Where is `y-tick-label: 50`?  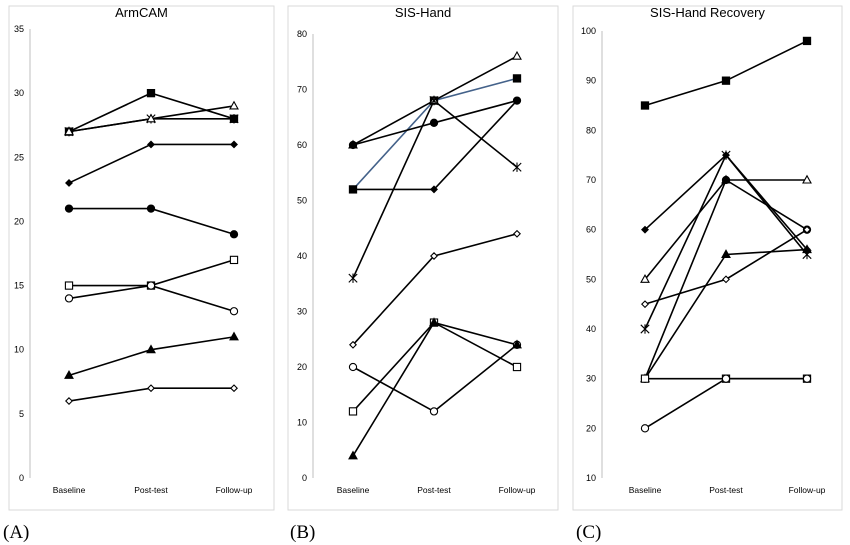
y-tick-label: 50 is located at coordinates (591, 279).